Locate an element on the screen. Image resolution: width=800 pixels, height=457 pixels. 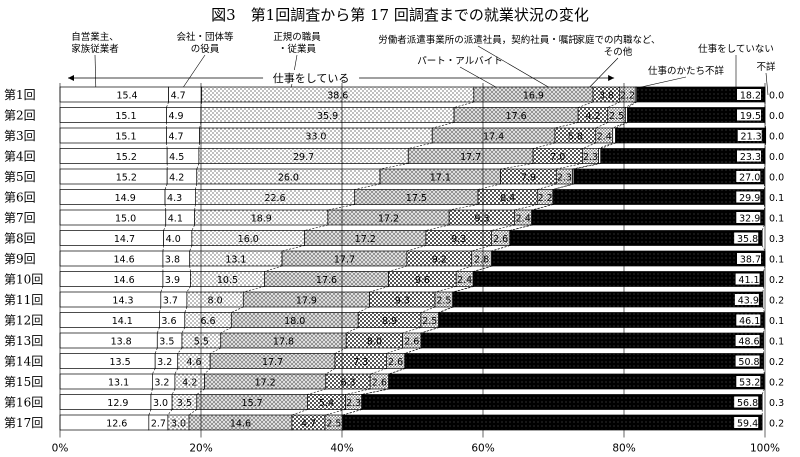
value-label: 3.0 is located at coordinates (160, 403).